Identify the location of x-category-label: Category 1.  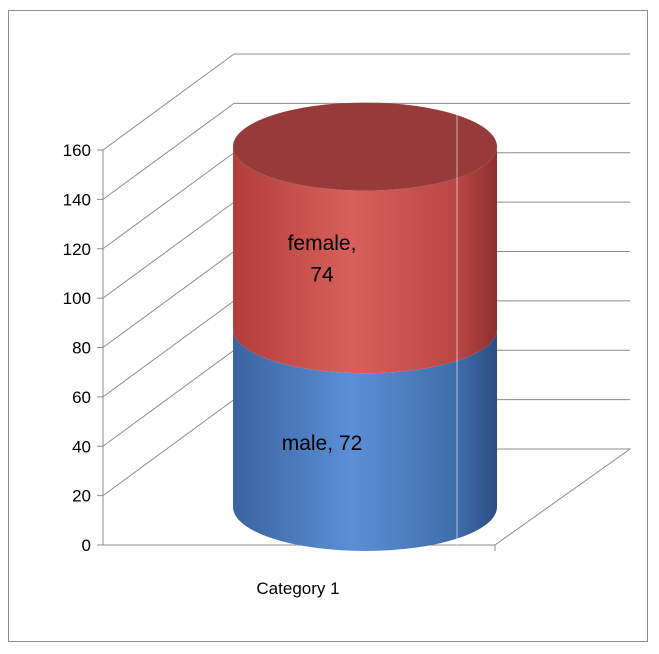
(297, 588).